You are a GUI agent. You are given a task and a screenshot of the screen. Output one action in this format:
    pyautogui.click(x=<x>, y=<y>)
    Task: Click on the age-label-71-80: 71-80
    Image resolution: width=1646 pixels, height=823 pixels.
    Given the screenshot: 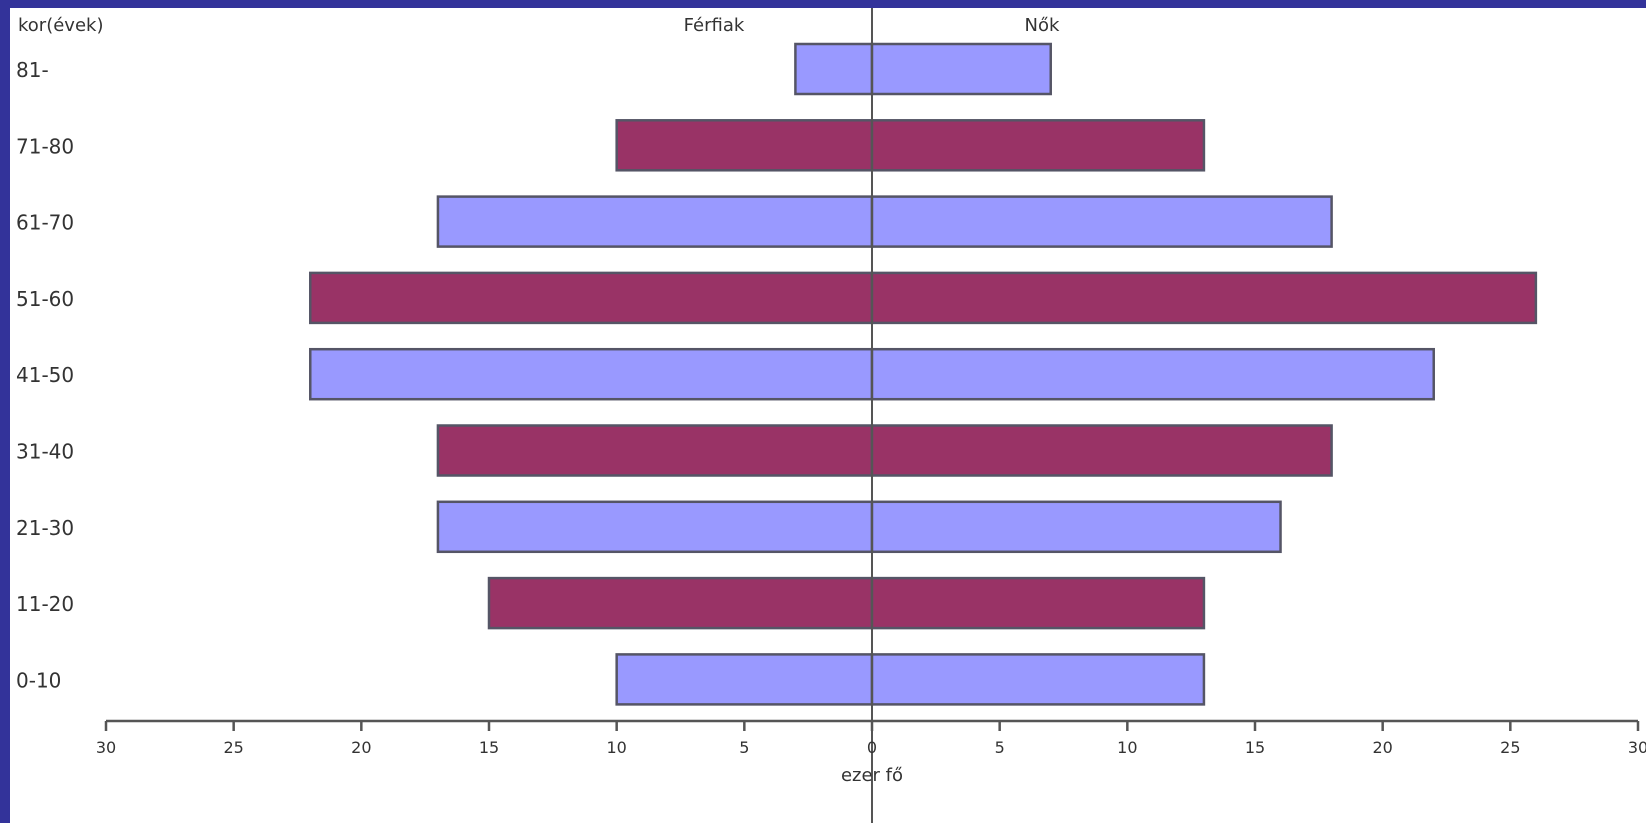 What is the action you would take?
    pyautogui.click(x=45, y=146)
    